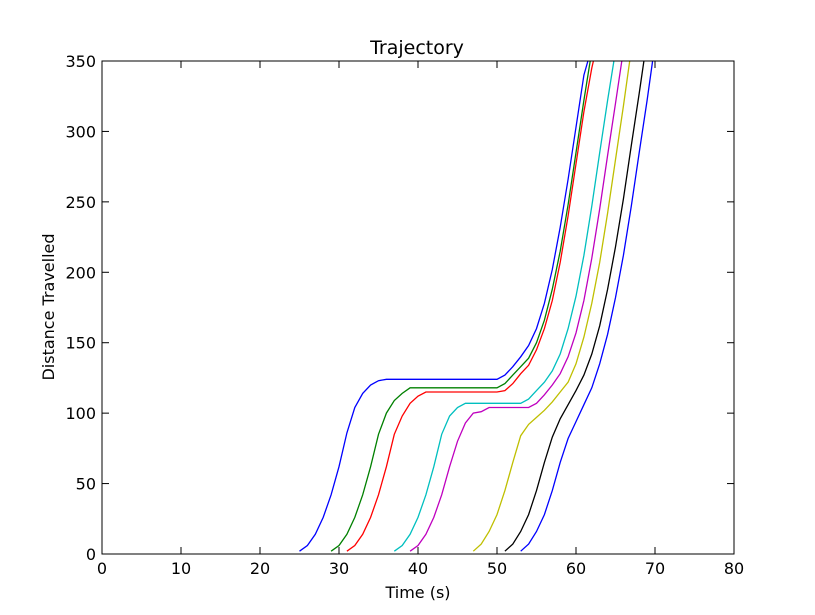  I want to click on x-tick-label: 20, so click(260, 568).